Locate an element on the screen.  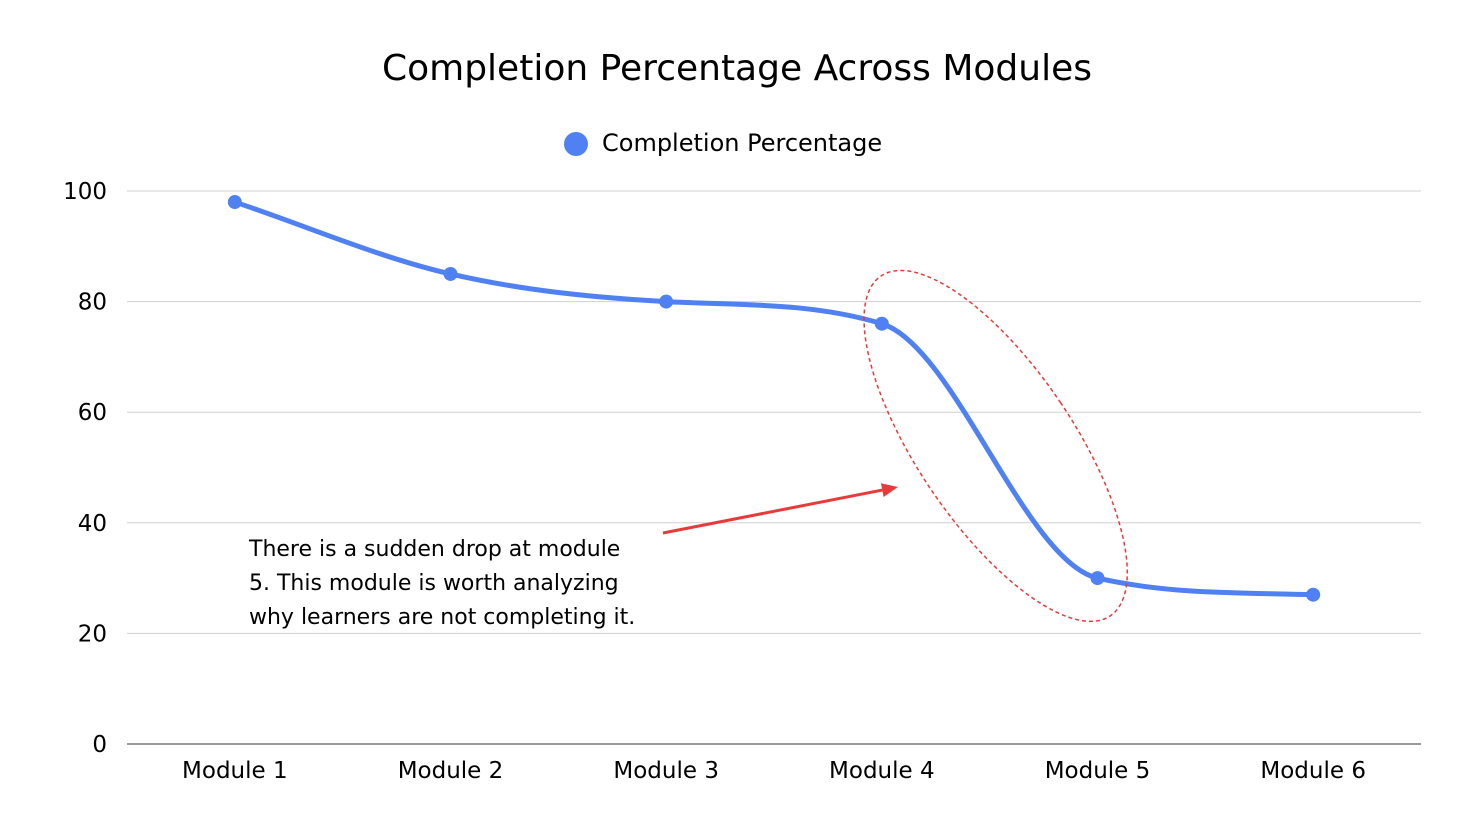
annotation-line-1: There is a sudden drop at module is located at coordinates (434, 549).